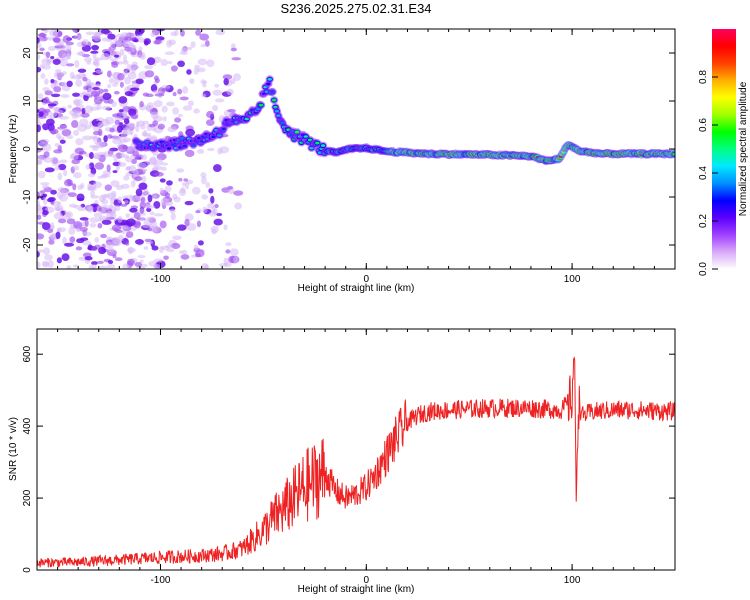  I want to click on colorbar-tick-label: 0.4, so click(703, 173).